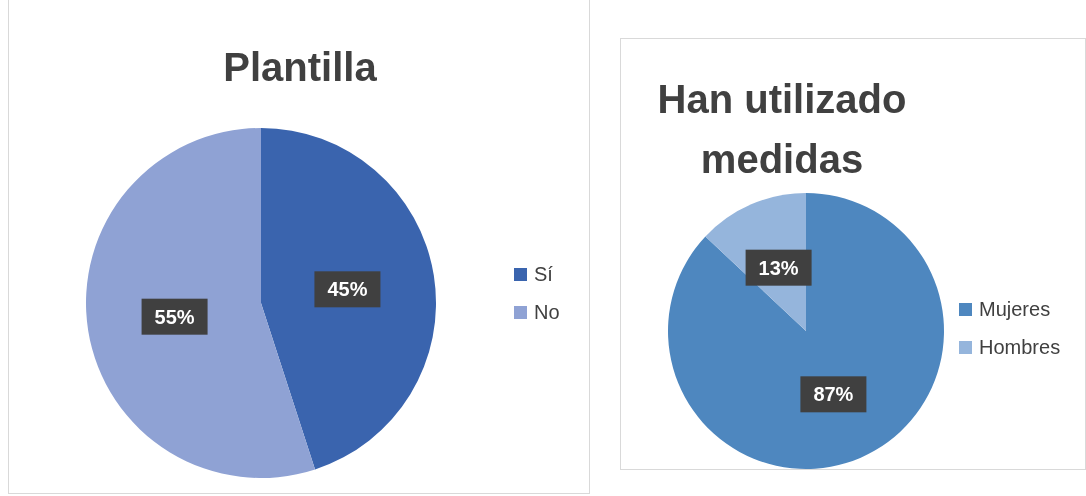  What do you see at coordinates (833, 394) in the screenshot?
I see `data-label: 87%` at bounding box center [833, 394].